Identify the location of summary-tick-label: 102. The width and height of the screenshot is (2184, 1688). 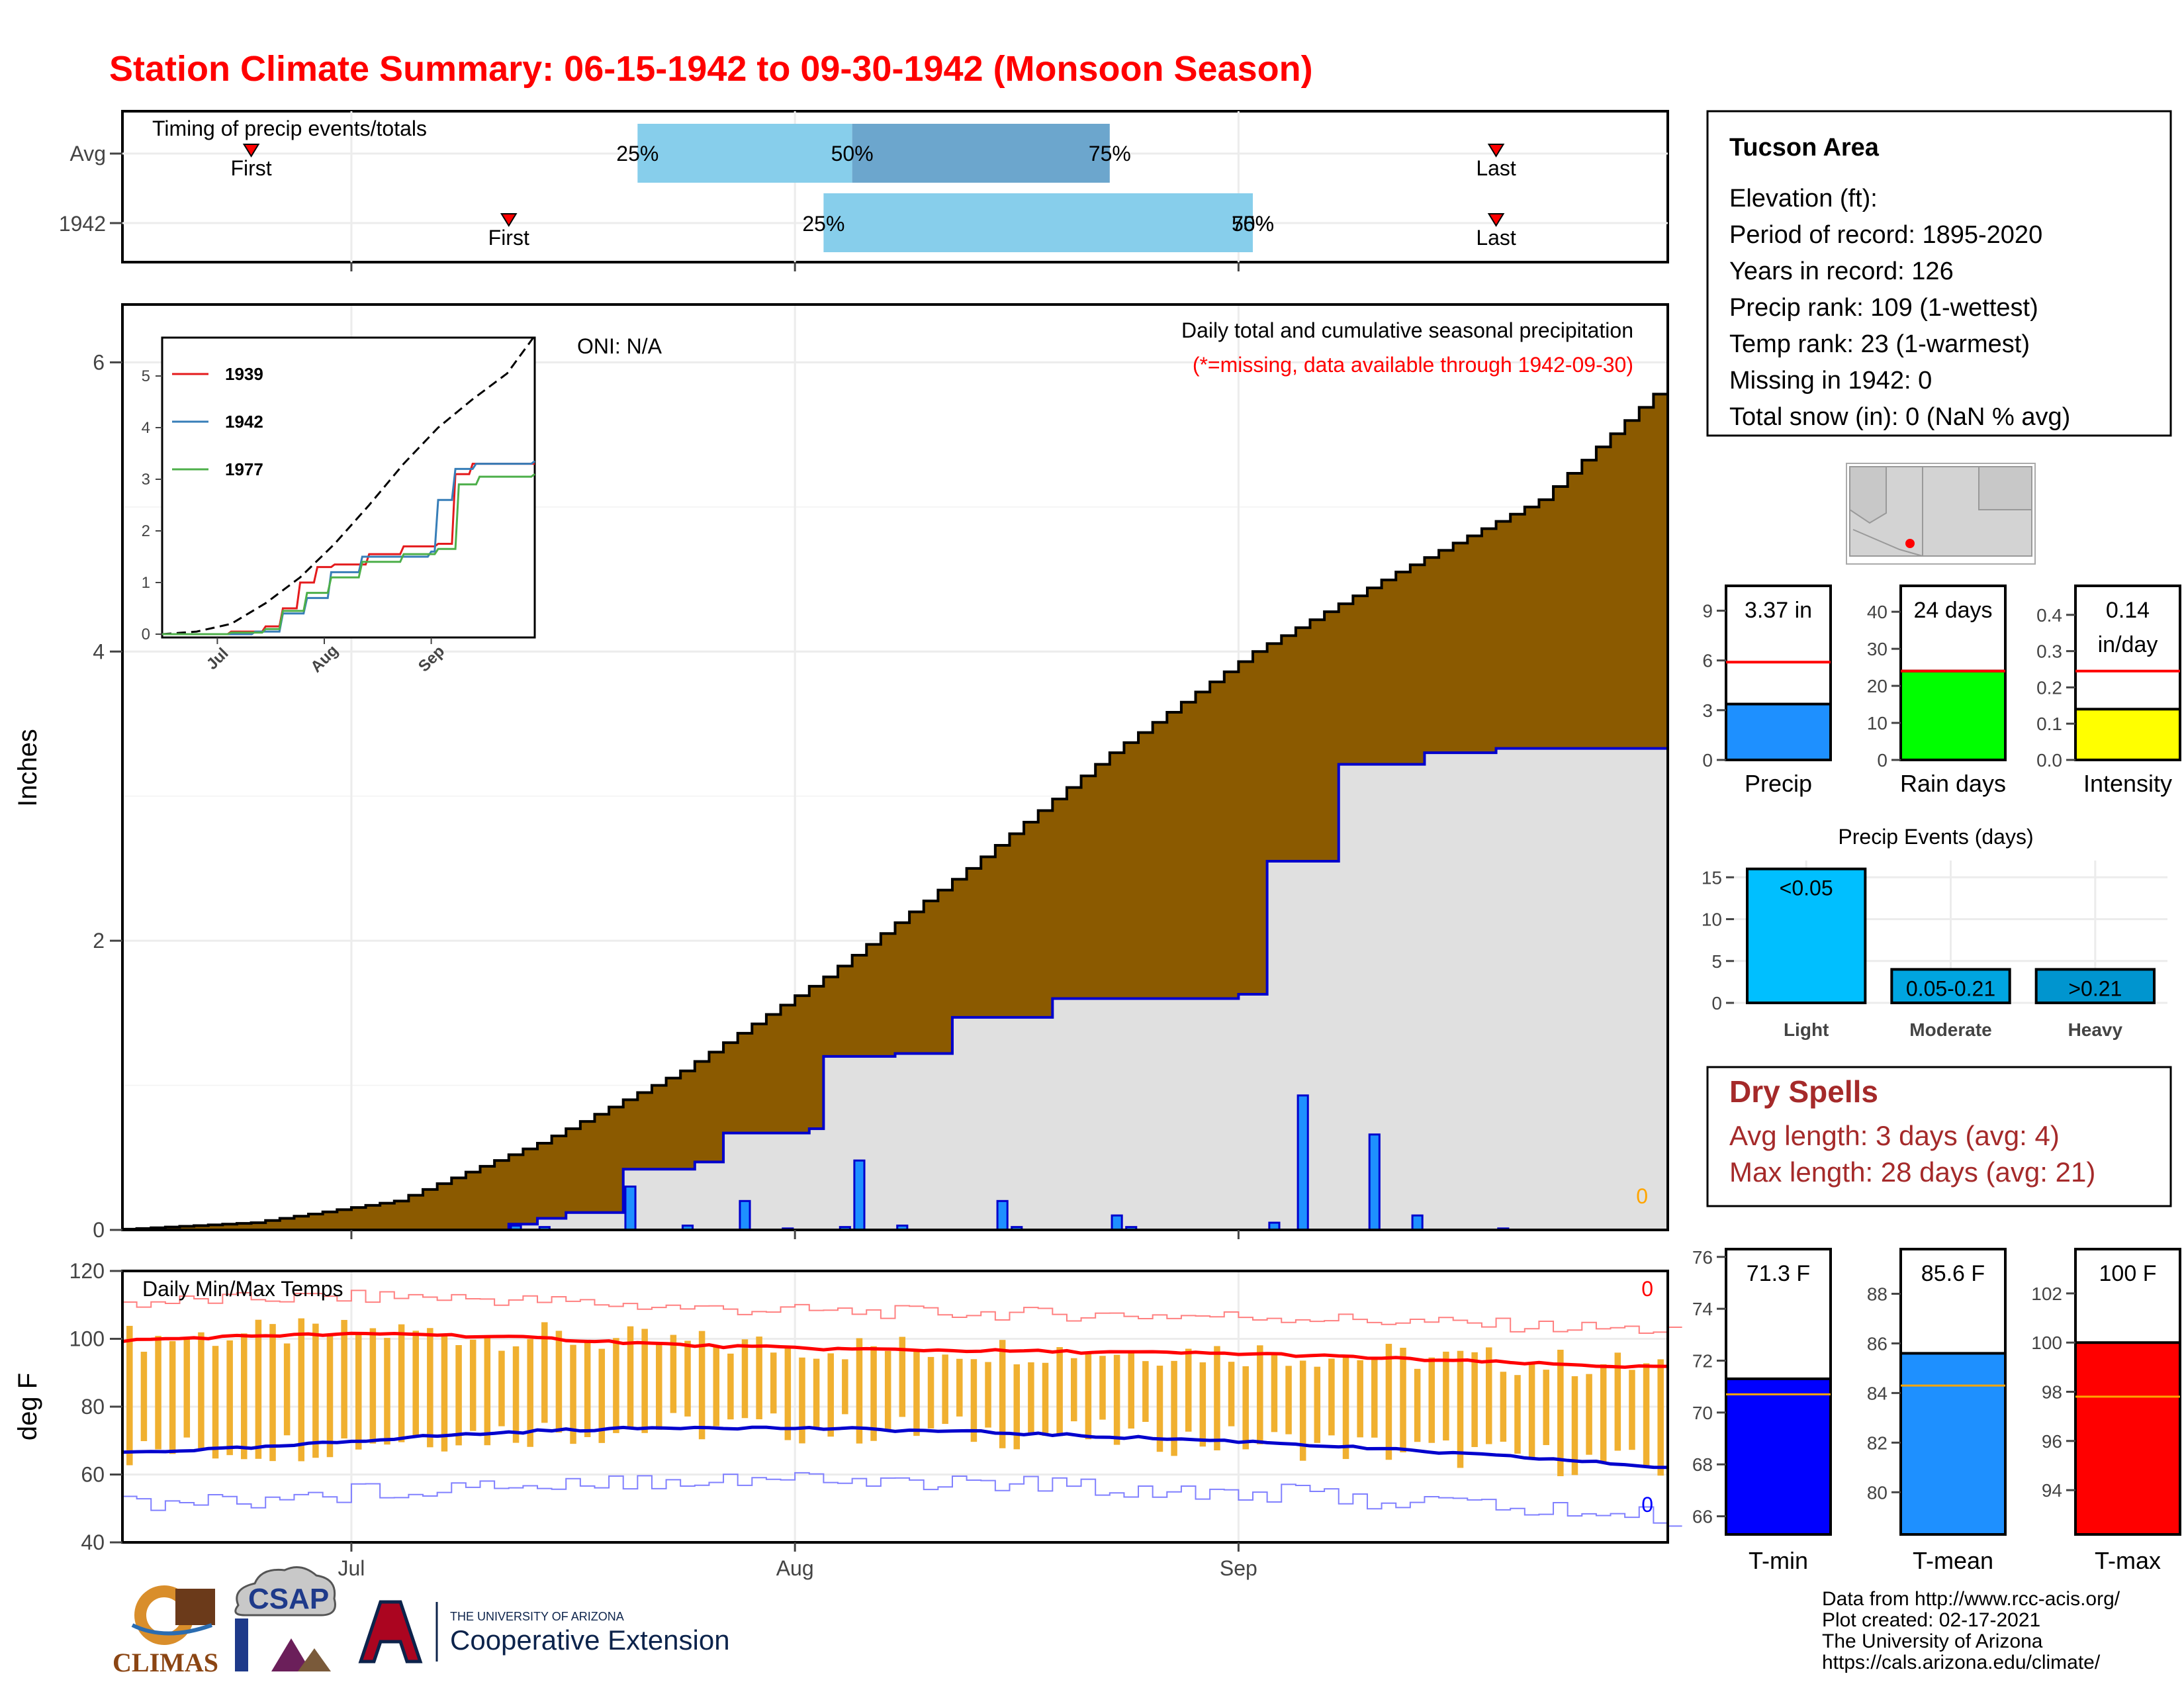
(2046, 1294).